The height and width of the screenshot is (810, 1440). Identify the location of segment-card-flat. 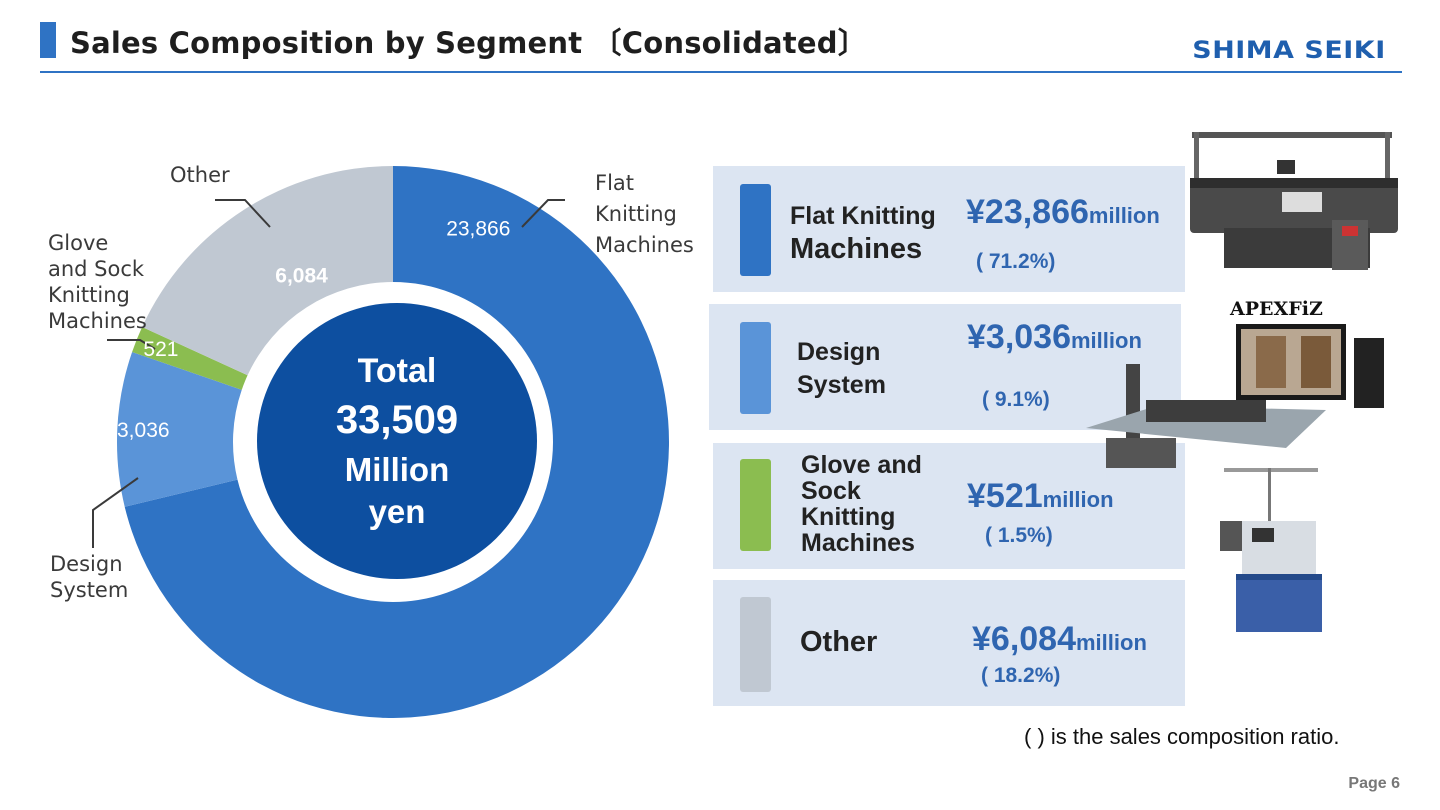
(949, 229).